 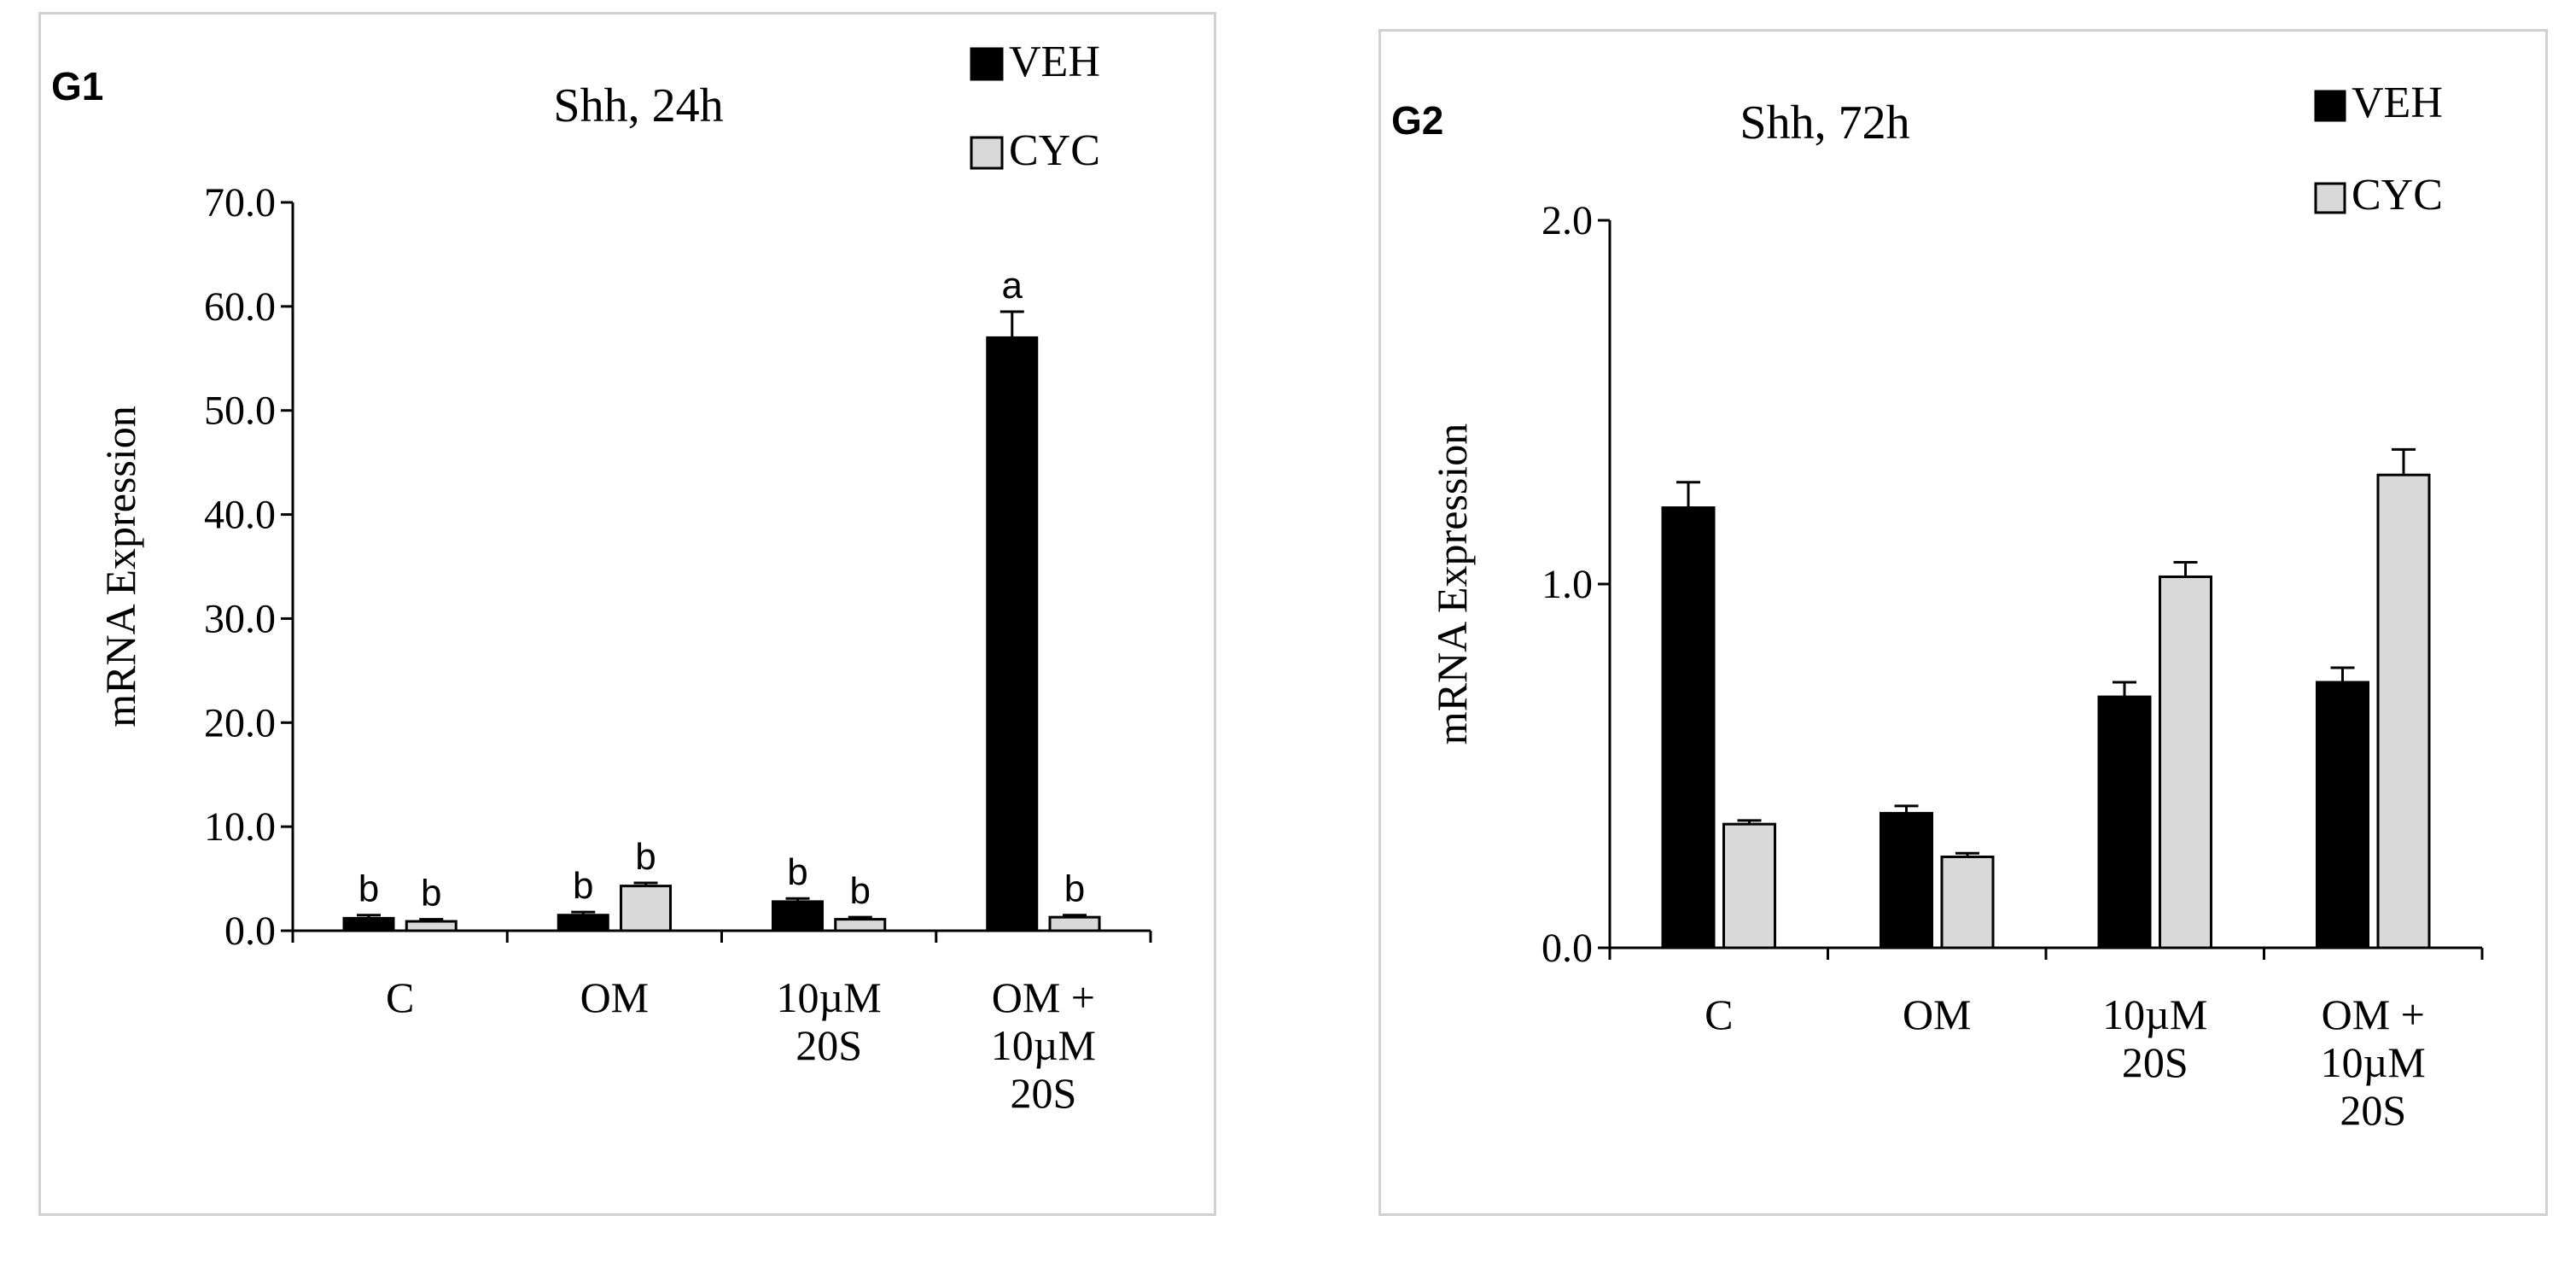 I want to click on y-tick-label: 20.0, so click(x=240, y=723).